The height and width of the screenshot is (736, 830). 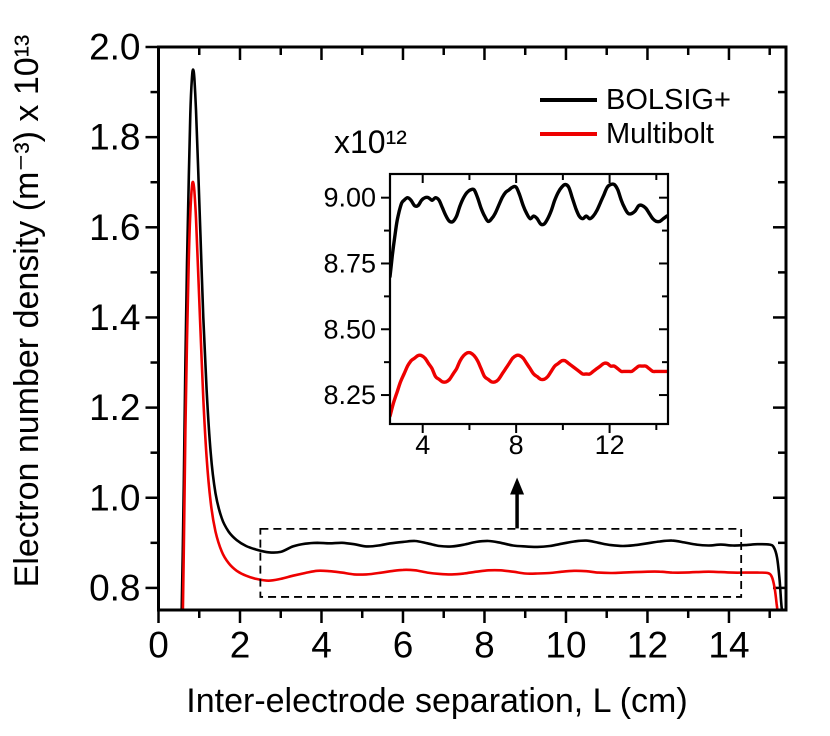 I want to click on legend-line-sample-multibolt, so click(x=568, y=134).